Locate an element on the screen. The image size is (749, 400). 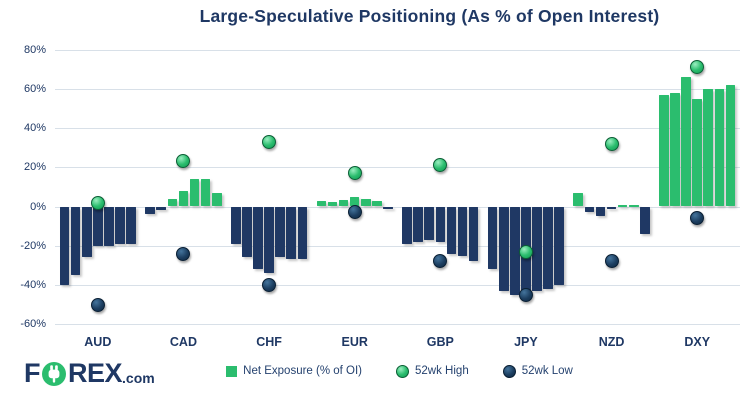
y-axis-tick-label: -40% is located at coordinates (33, 284).